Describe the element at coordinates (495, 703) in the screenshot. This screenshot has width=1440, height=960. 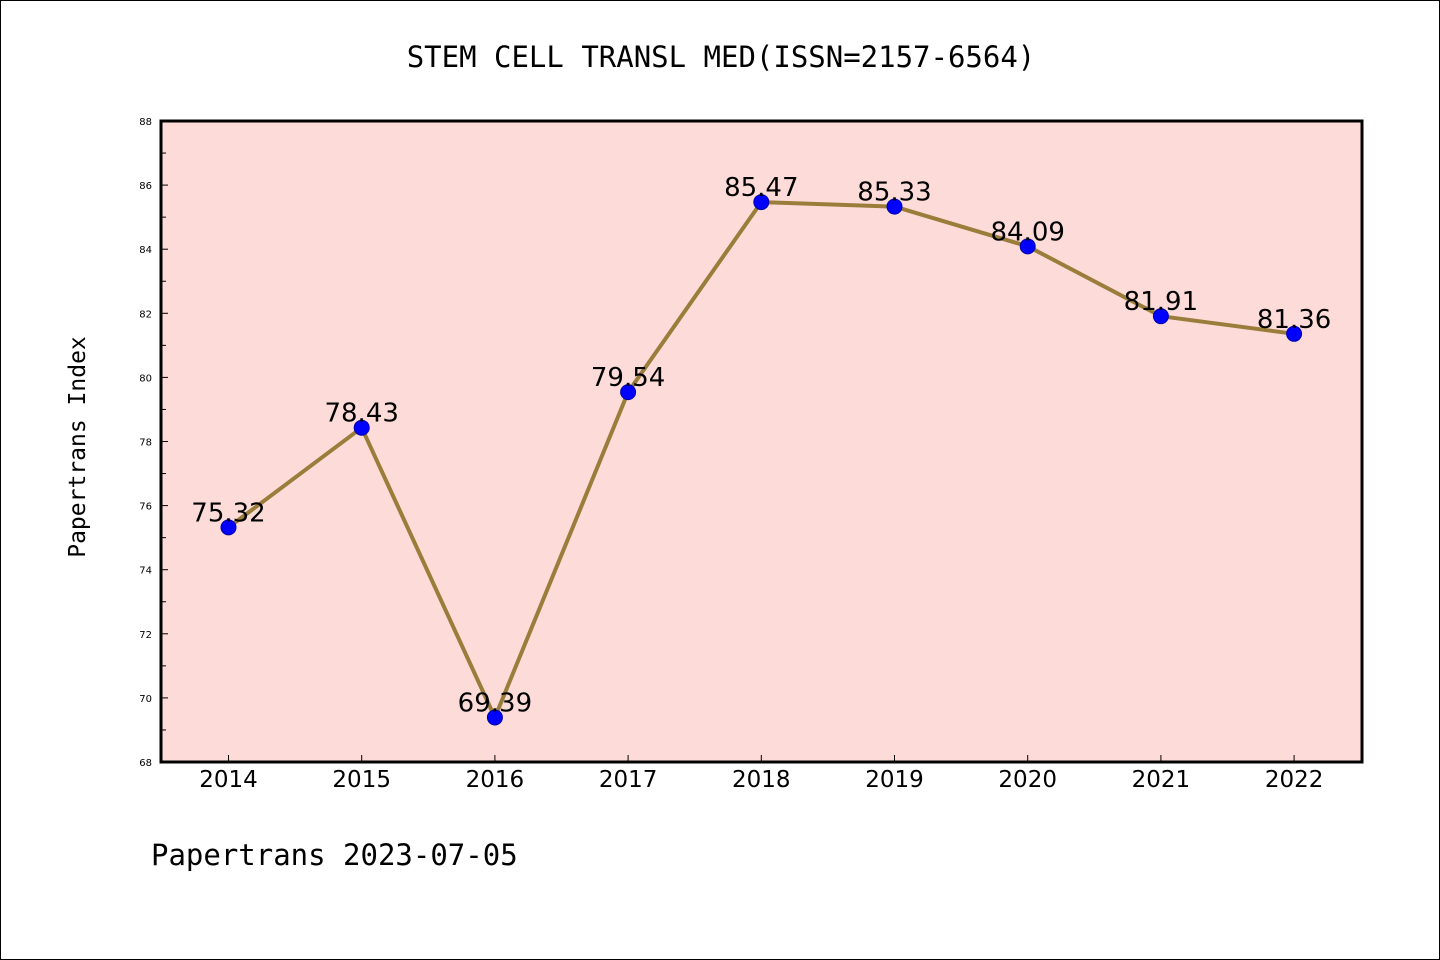
I see `data-label: 69.39` at that location.